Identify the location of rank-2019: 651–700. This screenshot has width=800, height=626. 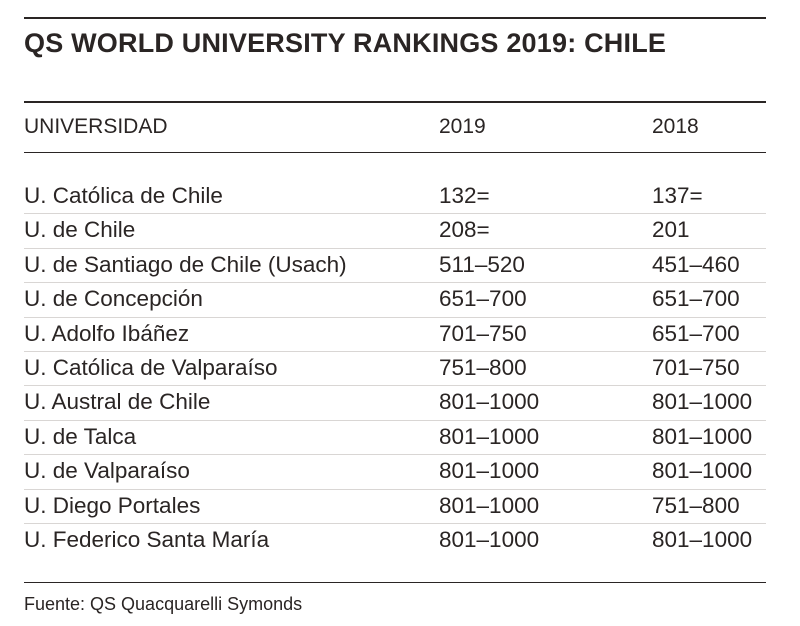
(483, 299).